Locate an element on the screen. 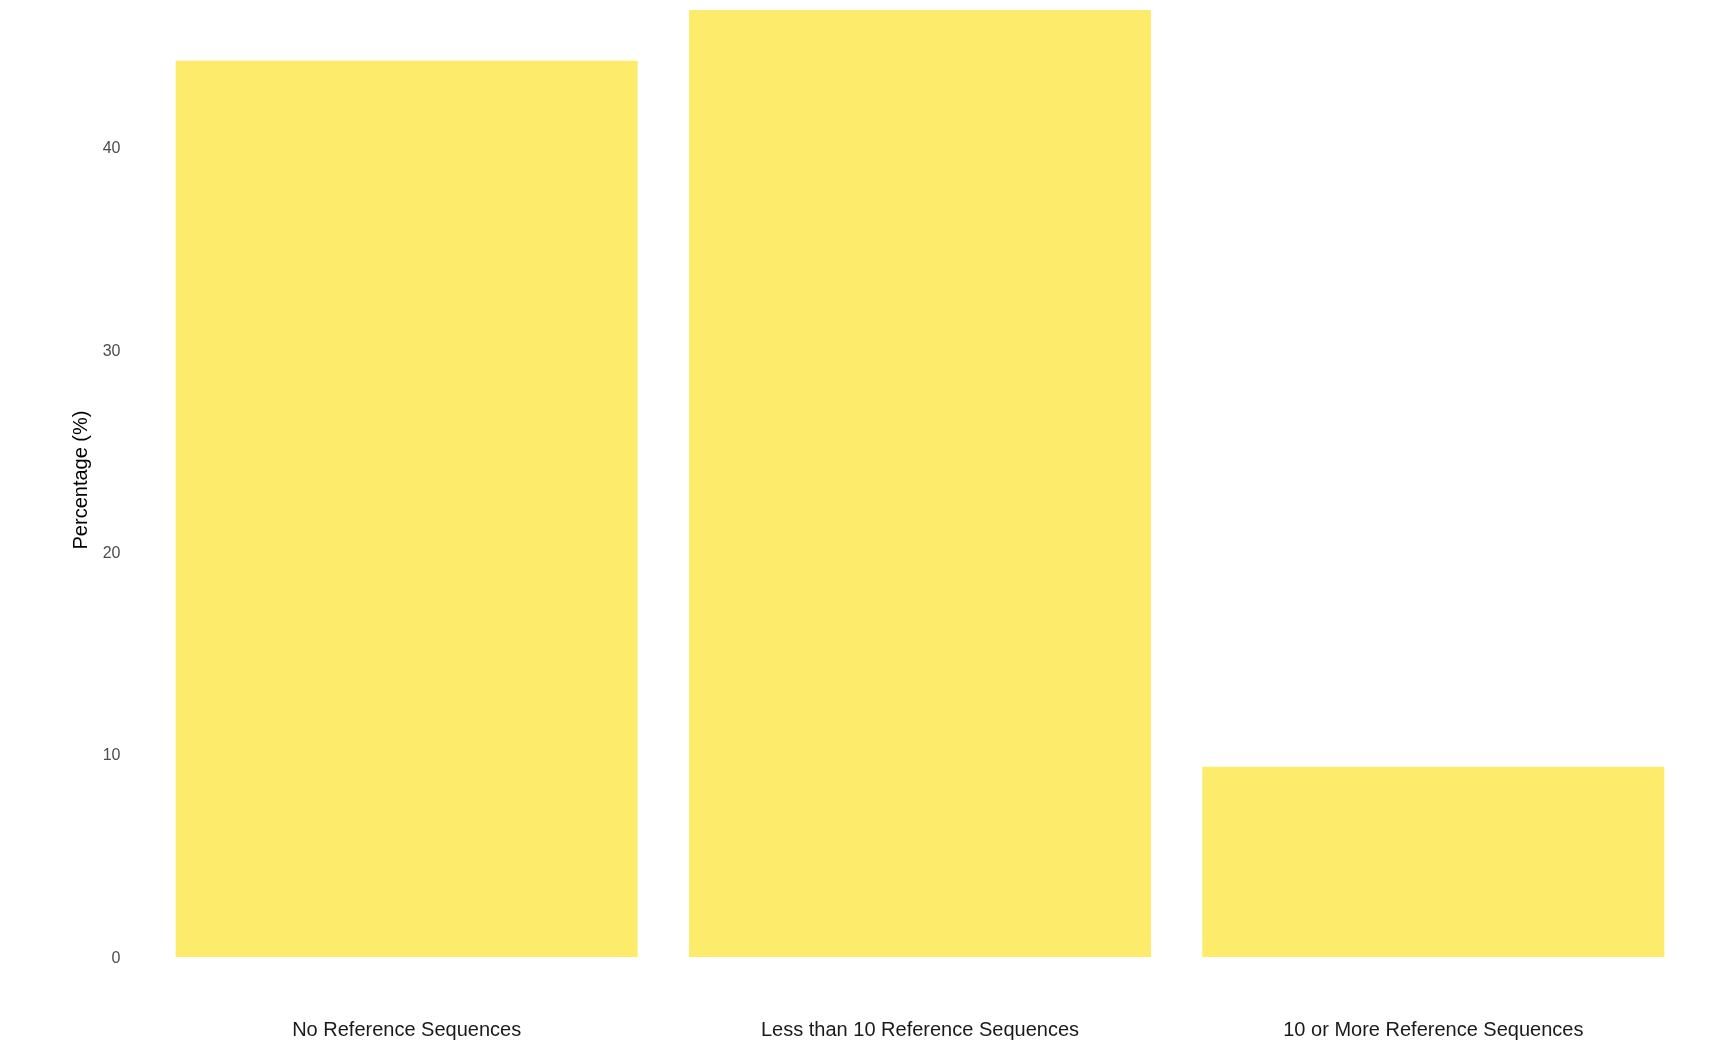 This screenshot has height=1048, width=1729. y-tick-label: 20 is located at coordinates (111, 552).